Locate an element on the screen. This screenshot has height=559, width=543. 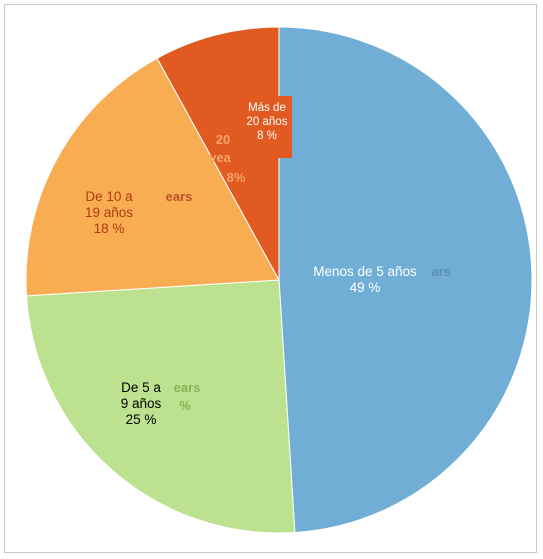
slice-category-label: 9 años is located at coordinates (141, 403).